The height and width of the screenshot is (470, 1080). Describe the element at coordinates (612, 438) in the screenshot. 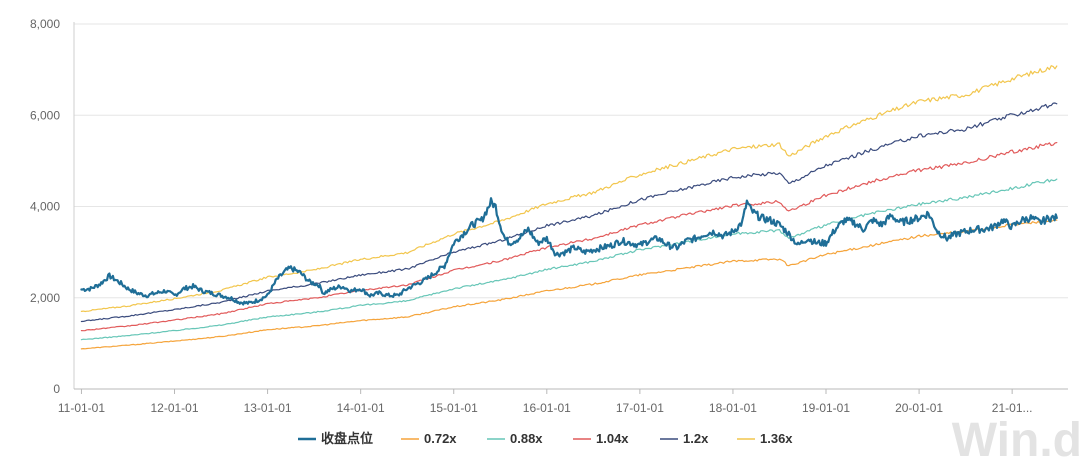

I see `legend-label: 1.04x` at that location.